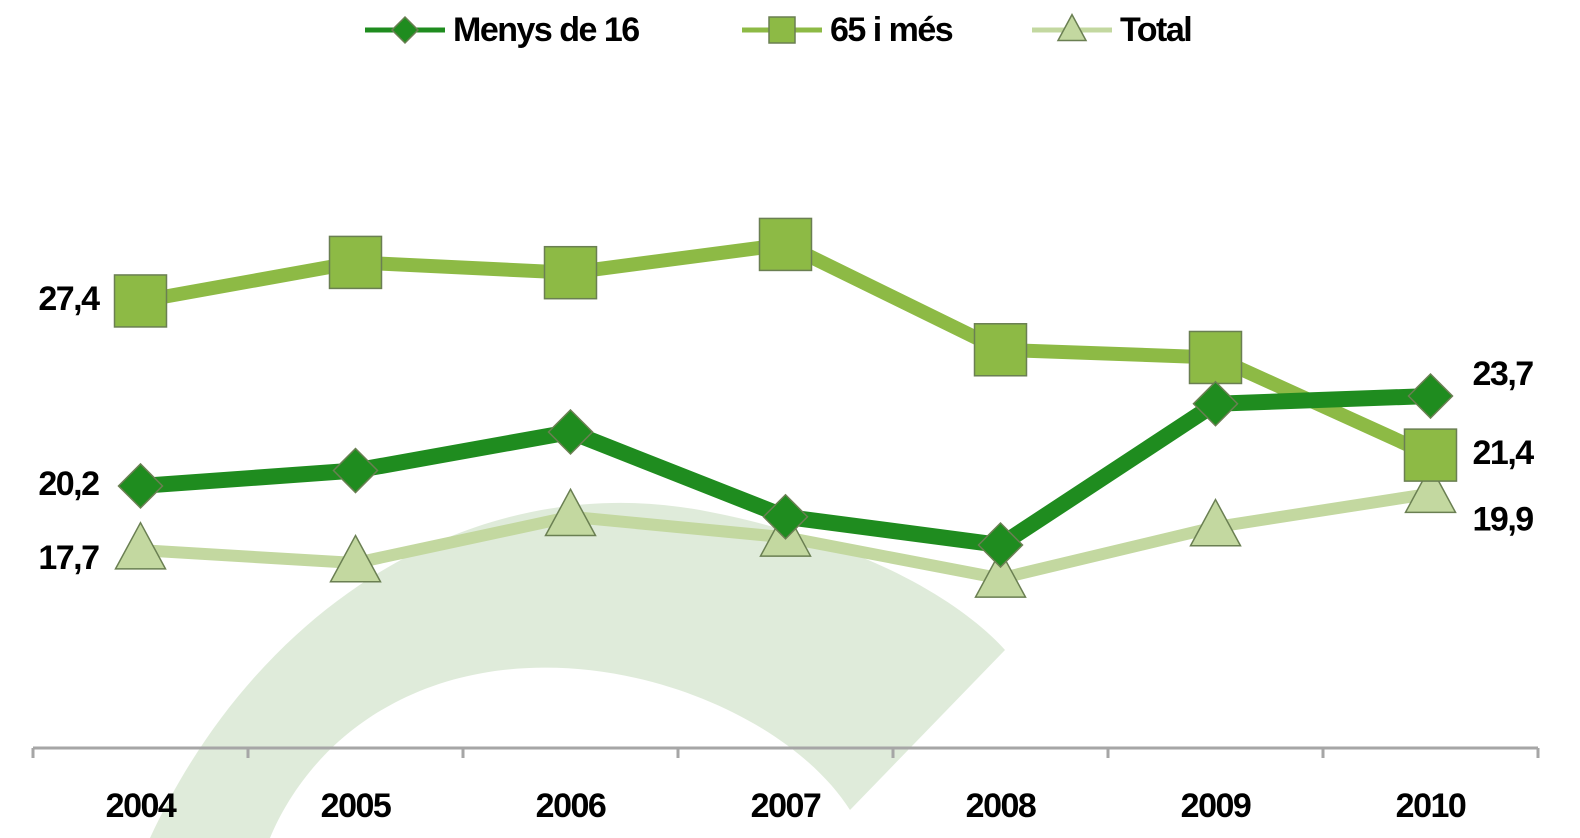 The height and width of the screenshot is (838, 1580). What do you see at coordinates (571, 806) in the screenshot?
I see `x-tick-label: 2006` at bounding box center [571, 806].